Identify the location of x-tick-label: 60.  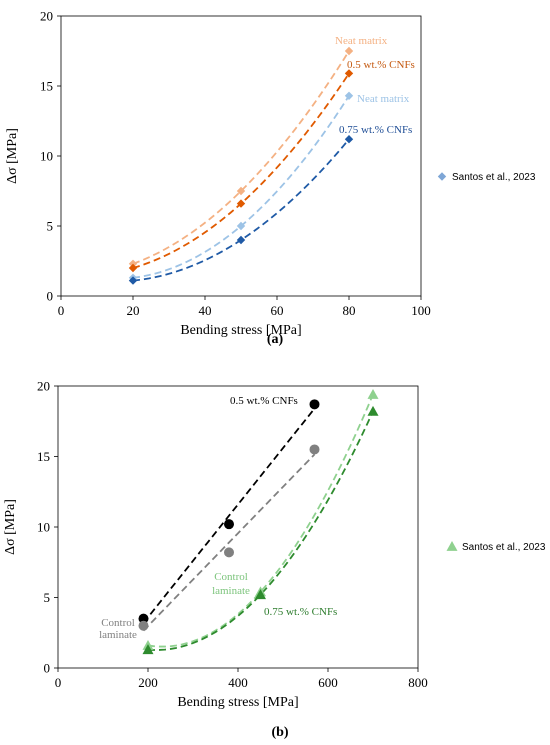
(277, 310).